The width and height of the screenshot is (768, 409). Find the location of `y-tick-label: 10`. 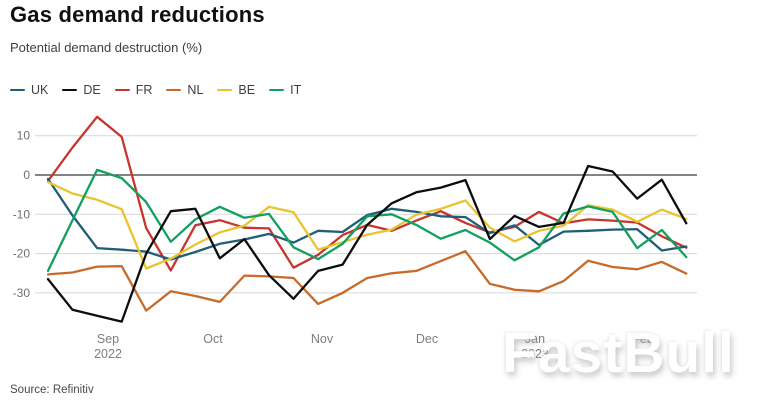

y-tick-label: 10 is located at coordinates (24, 136).